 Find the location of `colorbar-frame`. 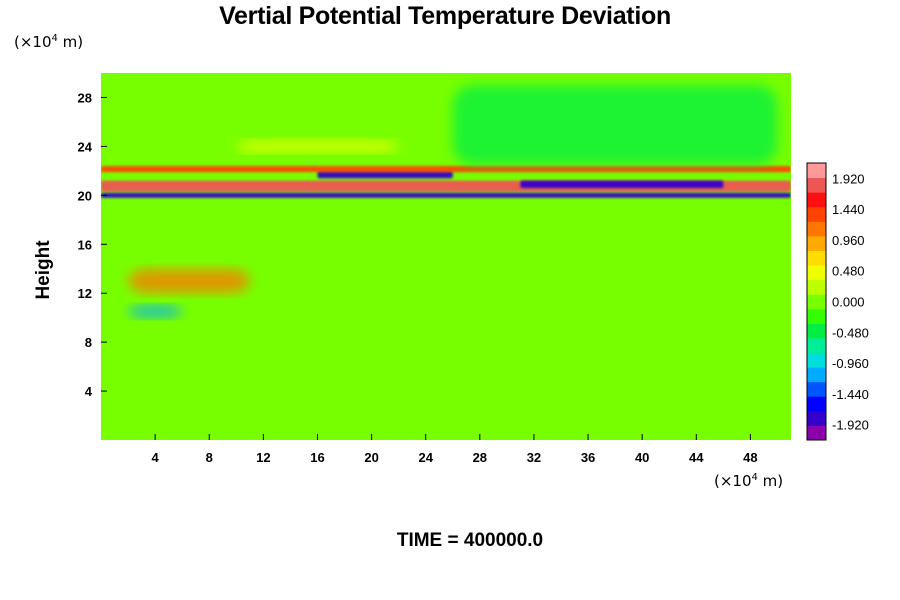

colorbar-frame is located at coordinates (816, 301).